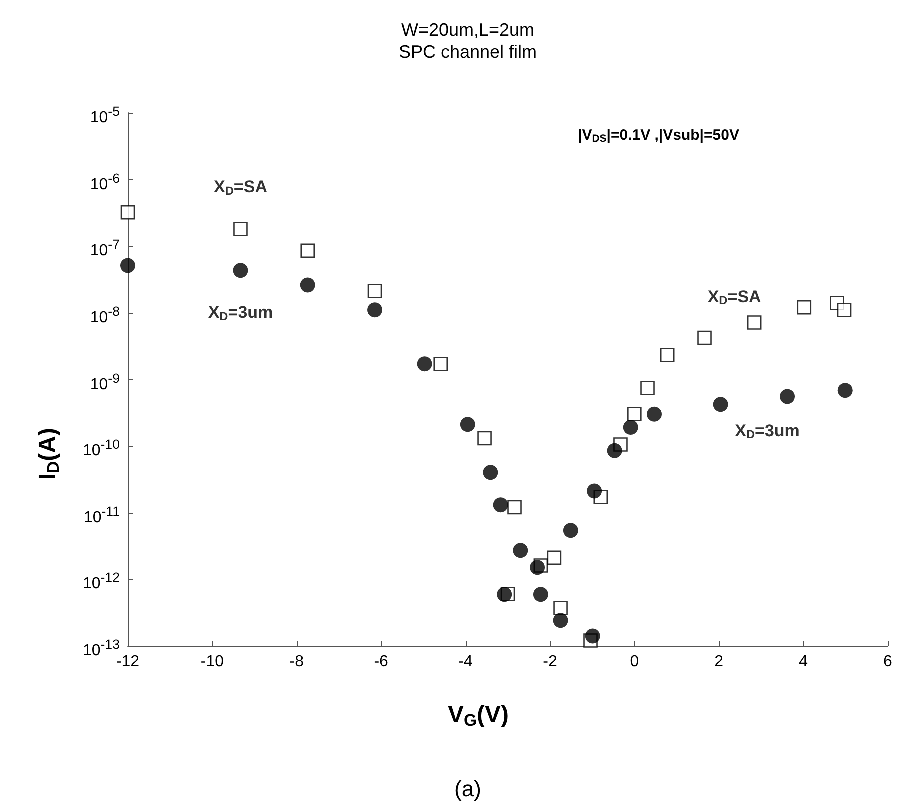  I want to click on x-tick-label: -10, so click(212, 662).